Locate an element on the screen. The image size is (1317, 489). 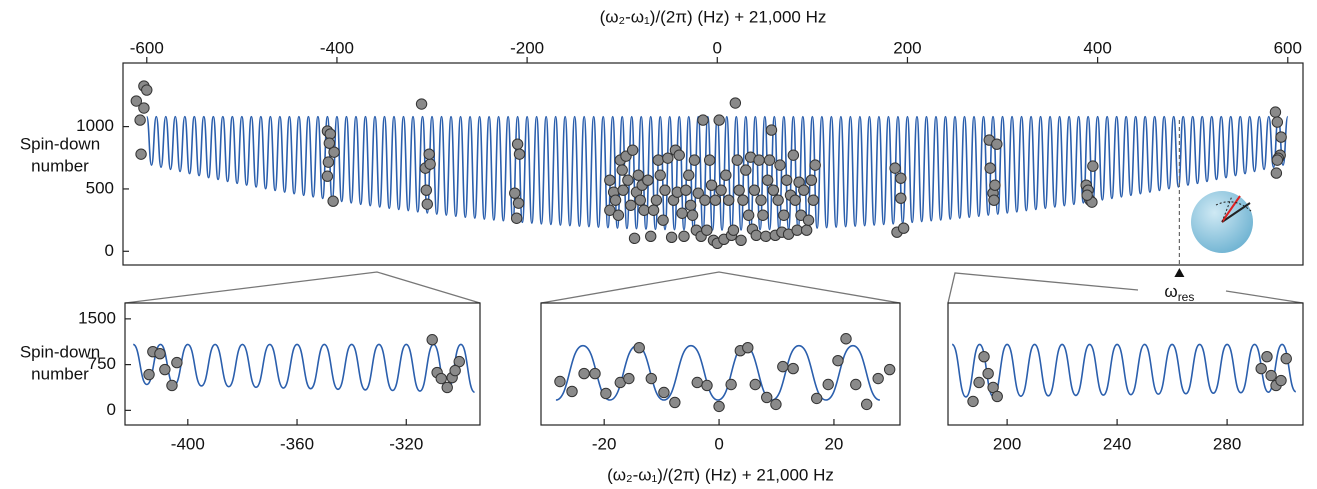
y-tick-label: 500 is located at coordinates (100, 187).